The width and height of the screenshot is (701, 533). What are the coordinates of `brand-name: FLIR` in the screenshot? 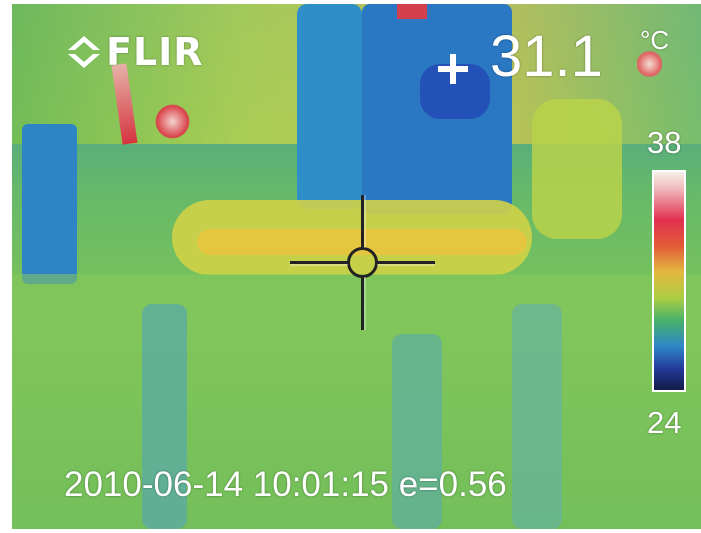 It's located at (155, 52).